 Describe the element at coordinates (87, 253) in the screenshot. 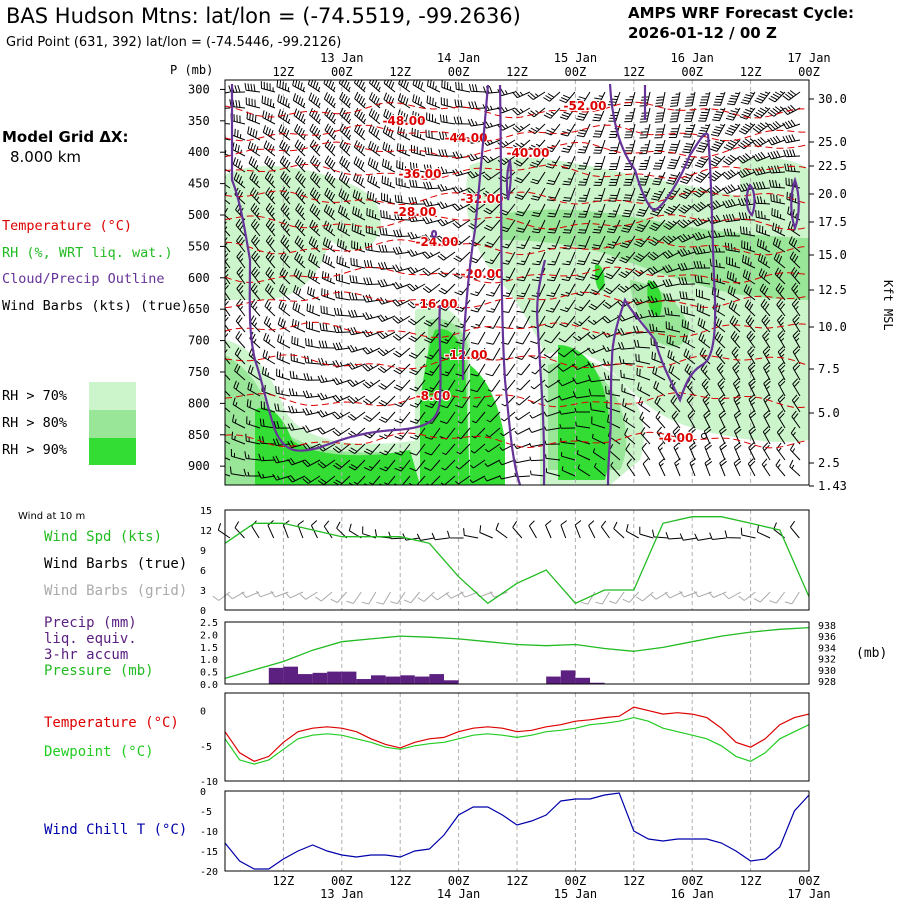

I see `legend-rh: RH (%, WRT liq. wat.)` at that location.